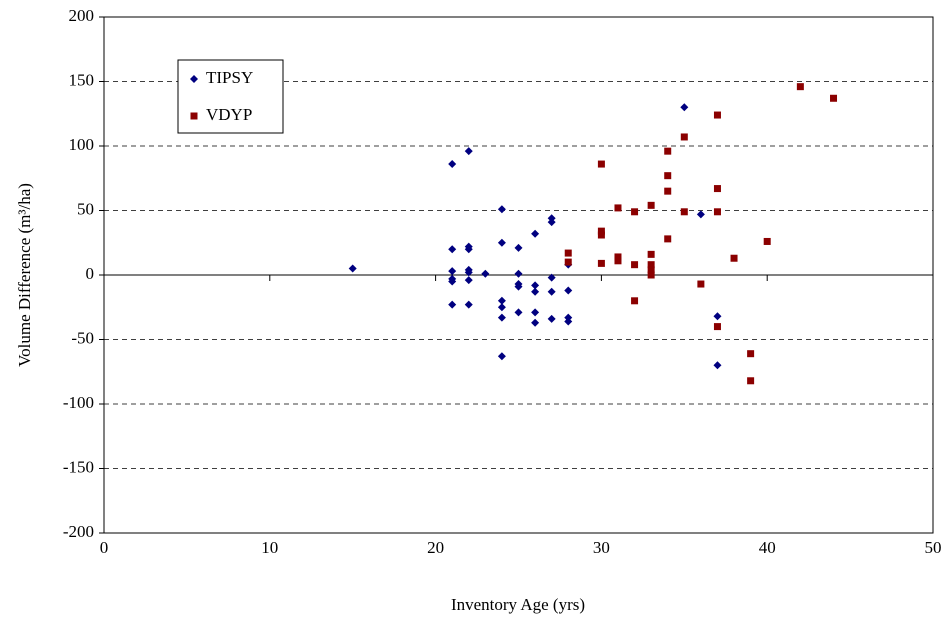 The width and height of the screenshot is (949, 623). Describe the element at coordinates (104, 547) in the screenshot. I see `x-tick-label: 0` at that location.